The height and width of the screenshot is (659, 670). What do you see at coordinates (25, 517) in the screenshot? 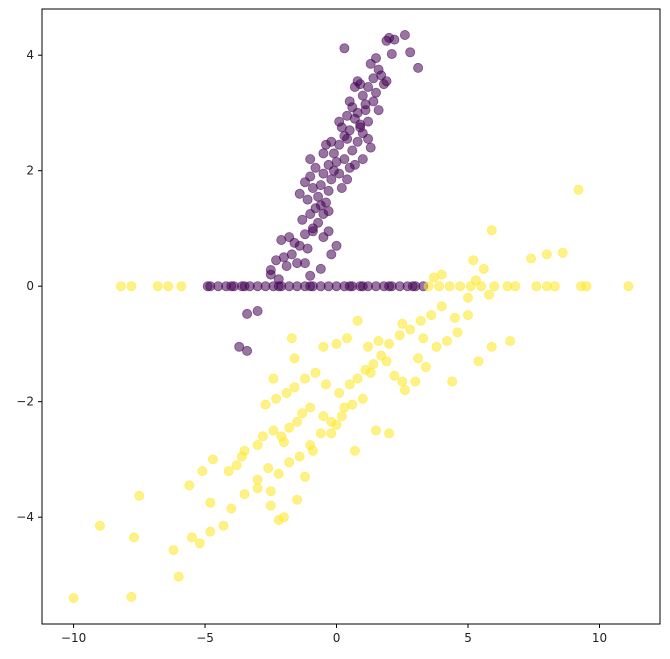
I see `y-tick-label: −4` at bounding box center [25, 517].